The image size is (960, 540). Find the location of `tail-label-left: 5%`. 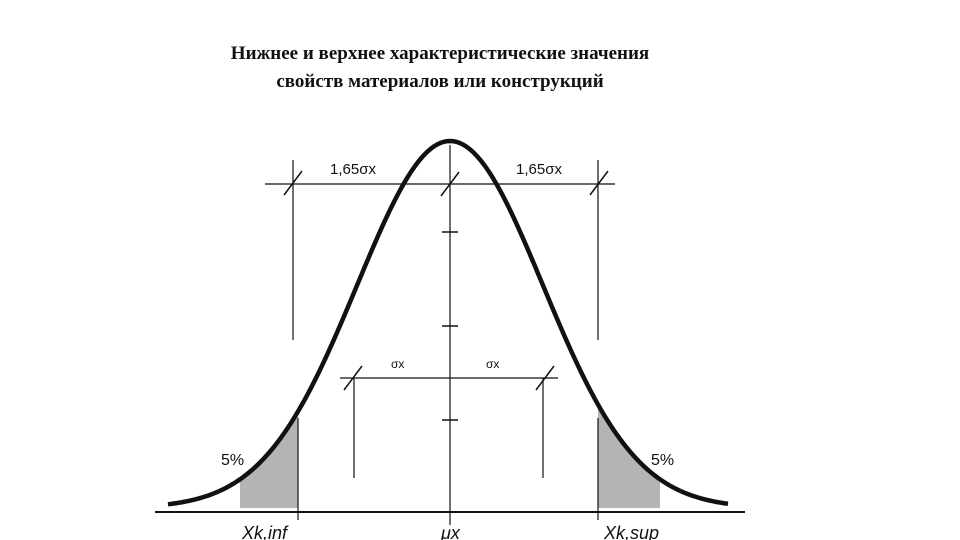

tail-label-left: 5% is located at coordinates (232, 460).